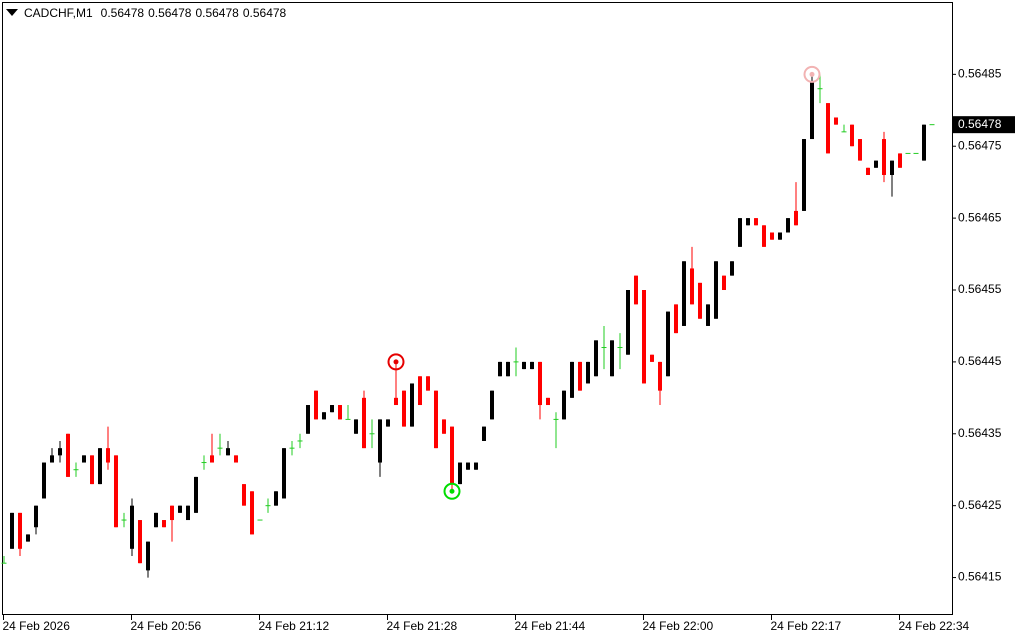 This screenshot has height=640, width=1024. I want to click on x-tick-label: 24 Feb 22:17, so click(806, 626).